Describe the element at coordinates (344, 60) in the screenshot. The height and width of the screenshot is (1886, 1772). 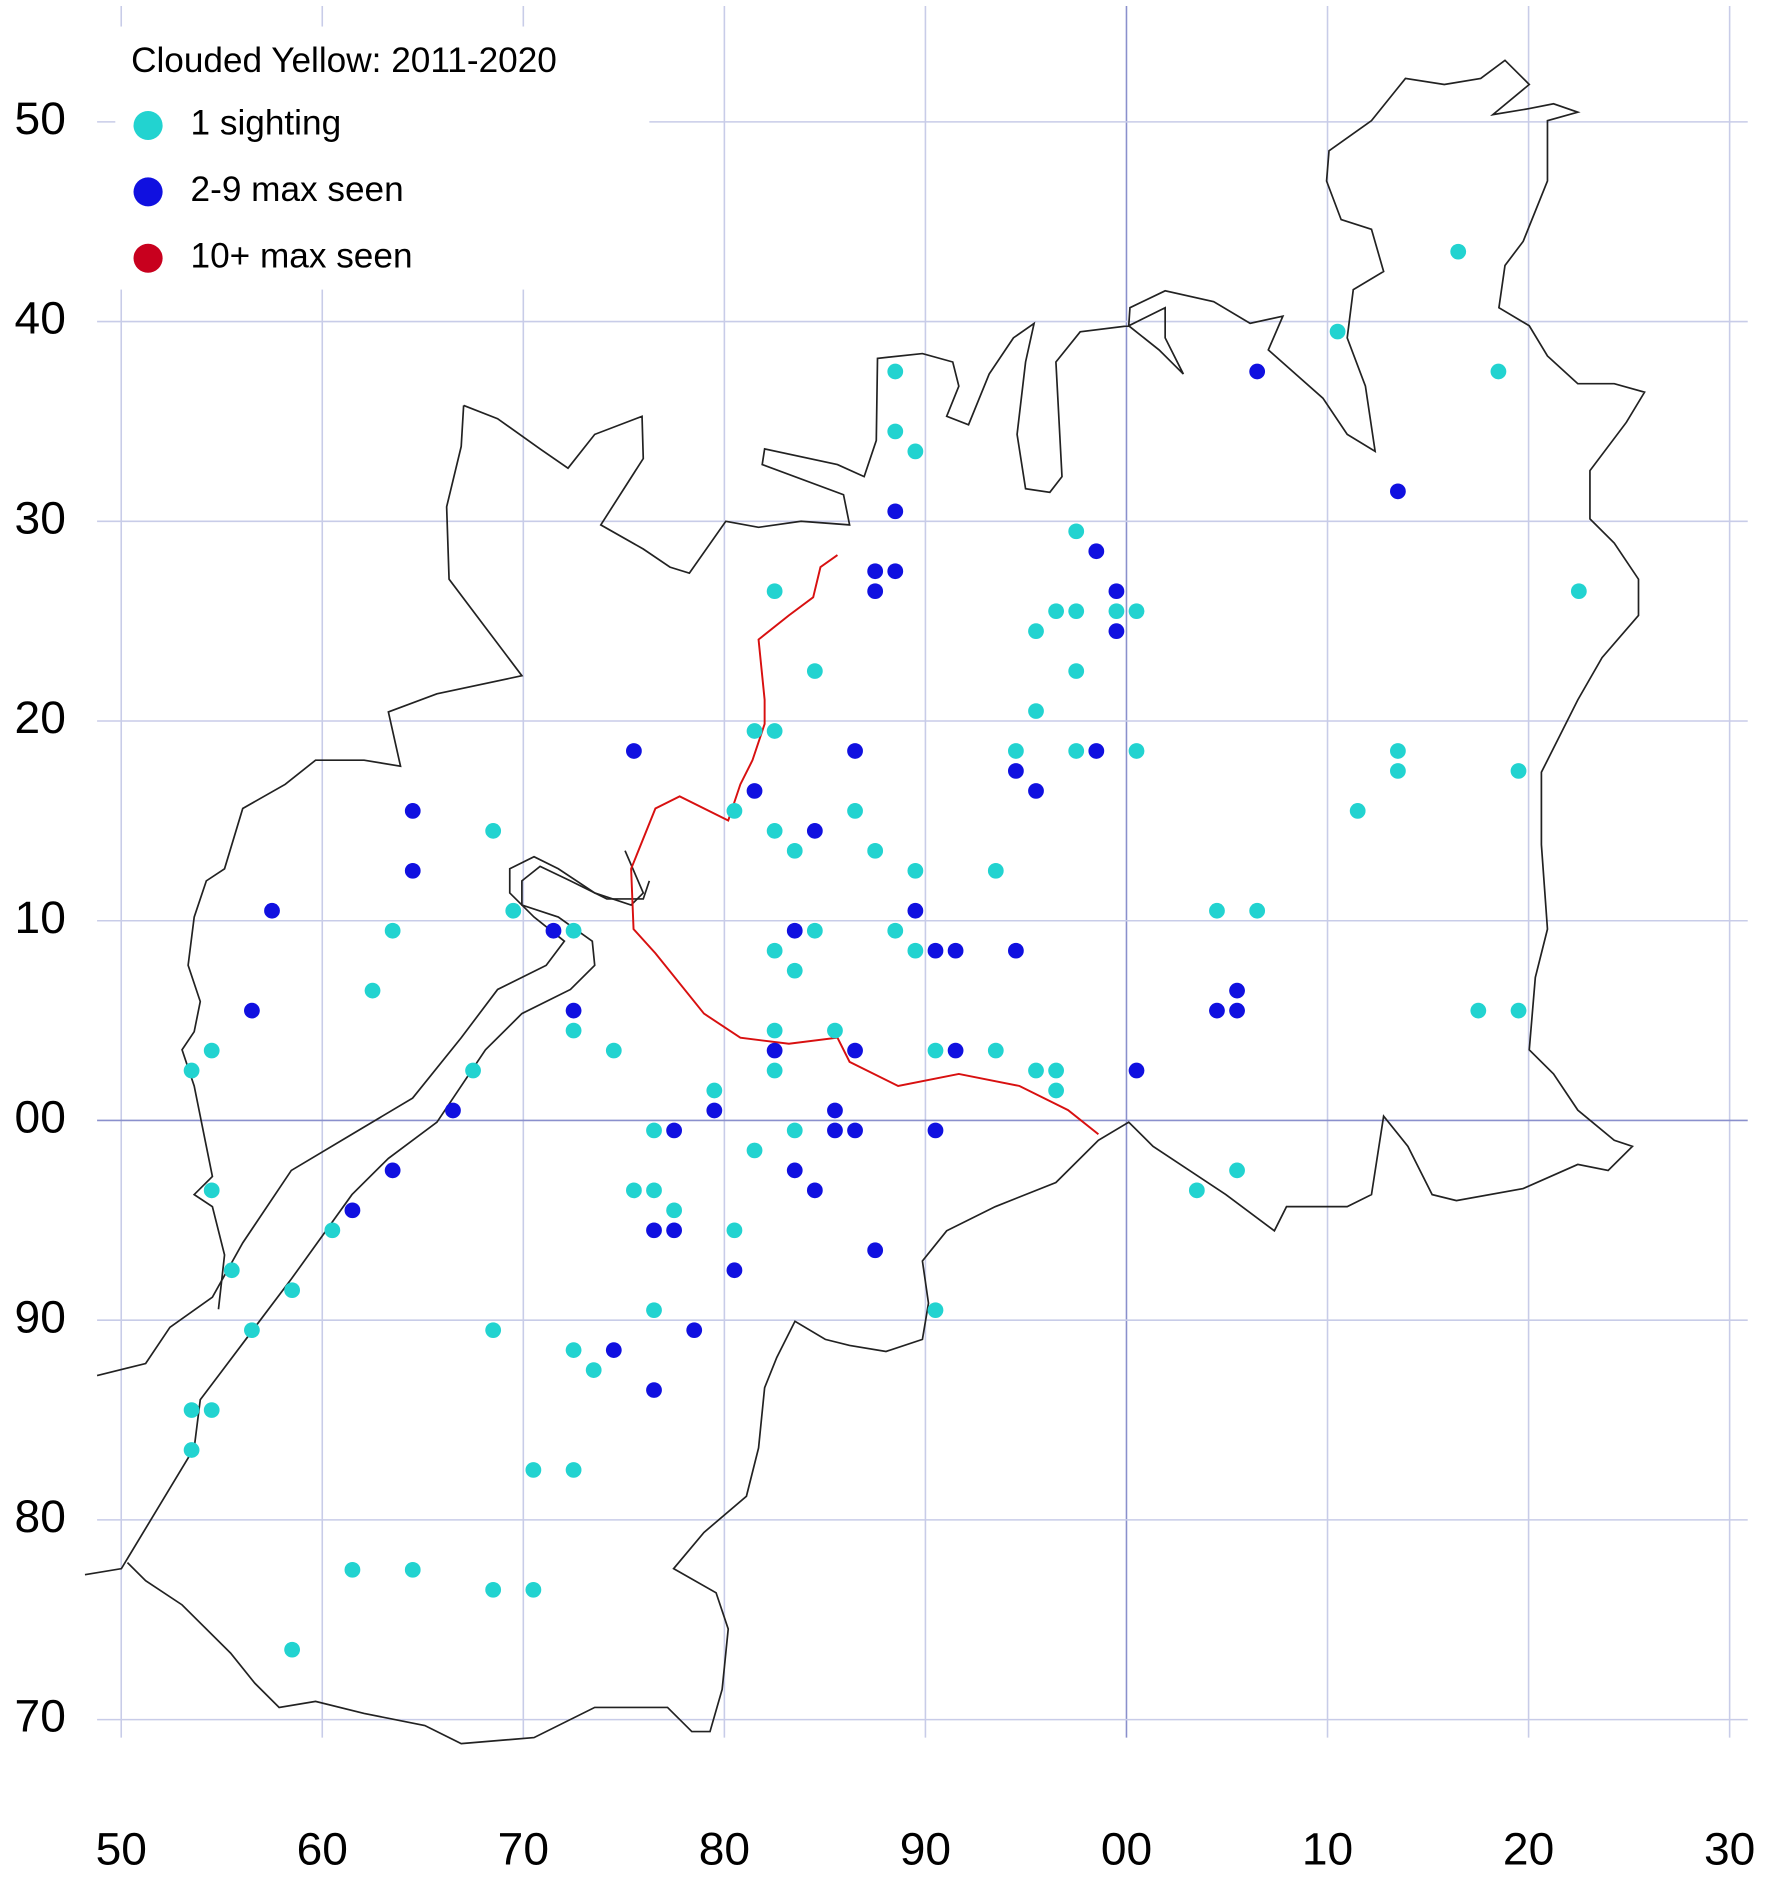
I see `chart-title: Clouded Yellow: 2011-2020` at that location.